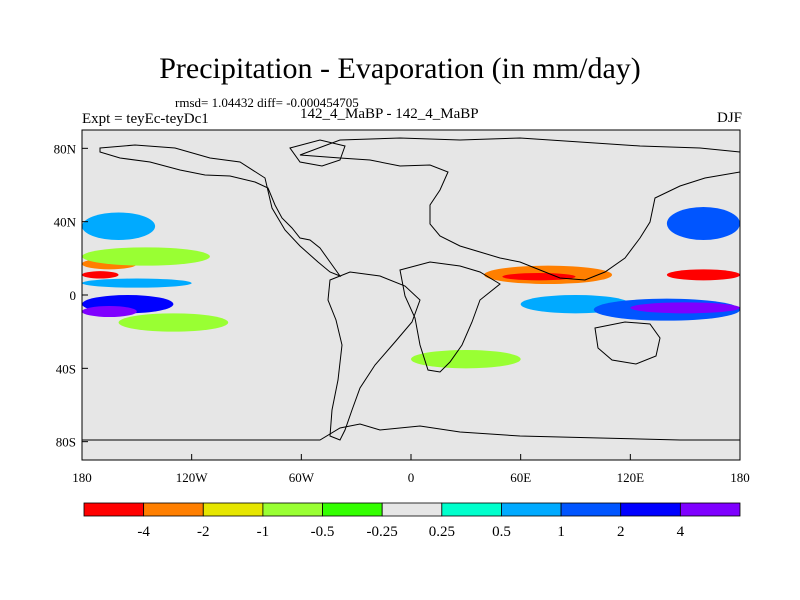  I want to click on coastline-antarctica, so click(411, 432).